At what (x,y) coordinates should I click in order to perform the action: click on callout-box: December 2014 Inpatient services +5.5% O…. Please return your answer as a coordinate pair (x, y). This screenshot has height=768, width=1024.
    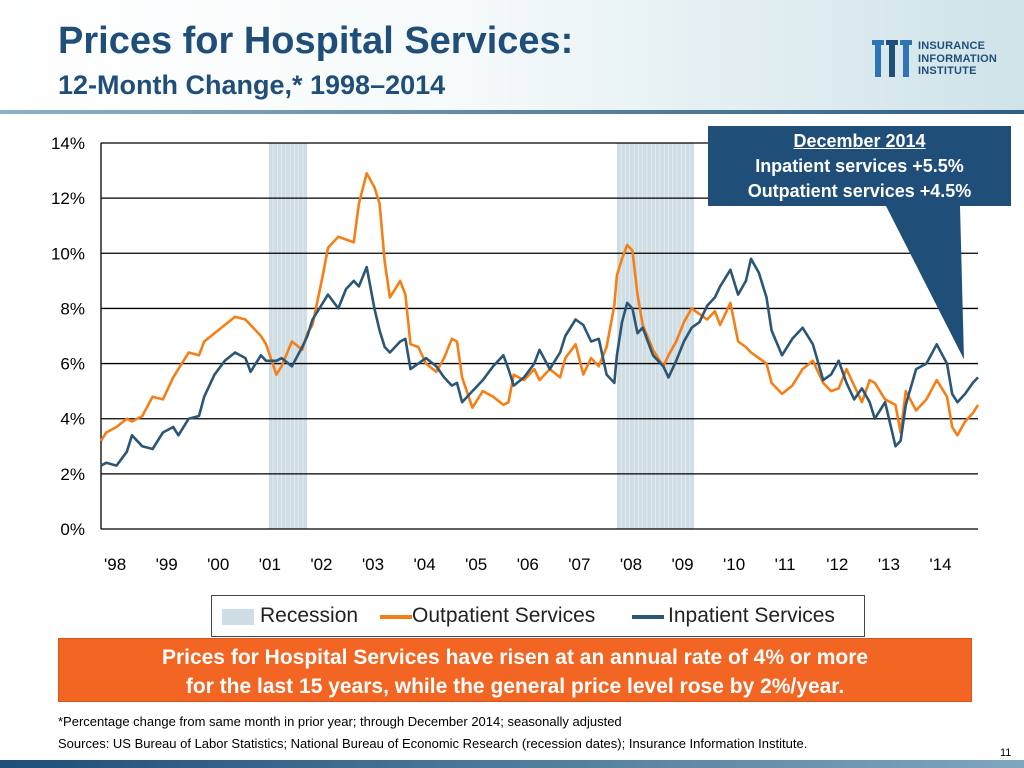
    Looking at the image, I should click on (859, 166).